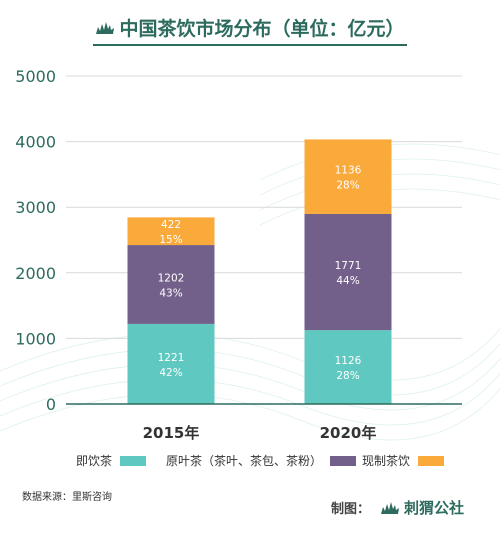 The image size is (500, 533). Describe the element at coordinates (35, 142) in the screenshot. I see `y-tick-label: 4000` at that location.